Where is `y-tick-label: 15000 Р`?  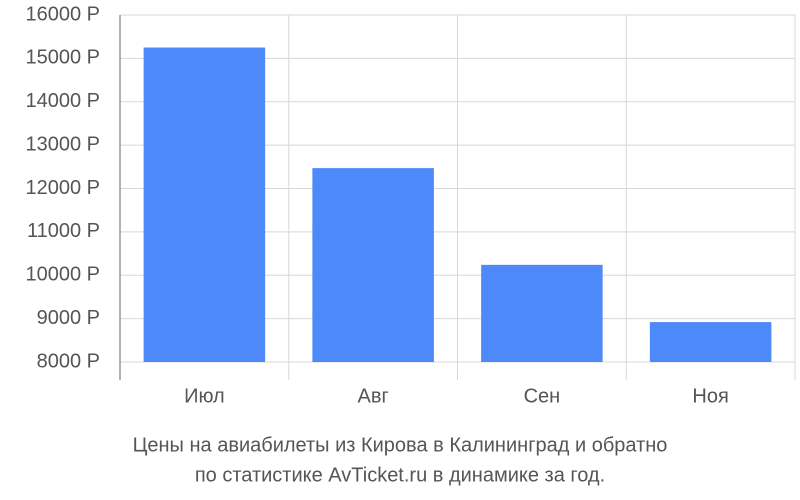 y-tick-label: 15000 Р is located at coordinates (62, 58).